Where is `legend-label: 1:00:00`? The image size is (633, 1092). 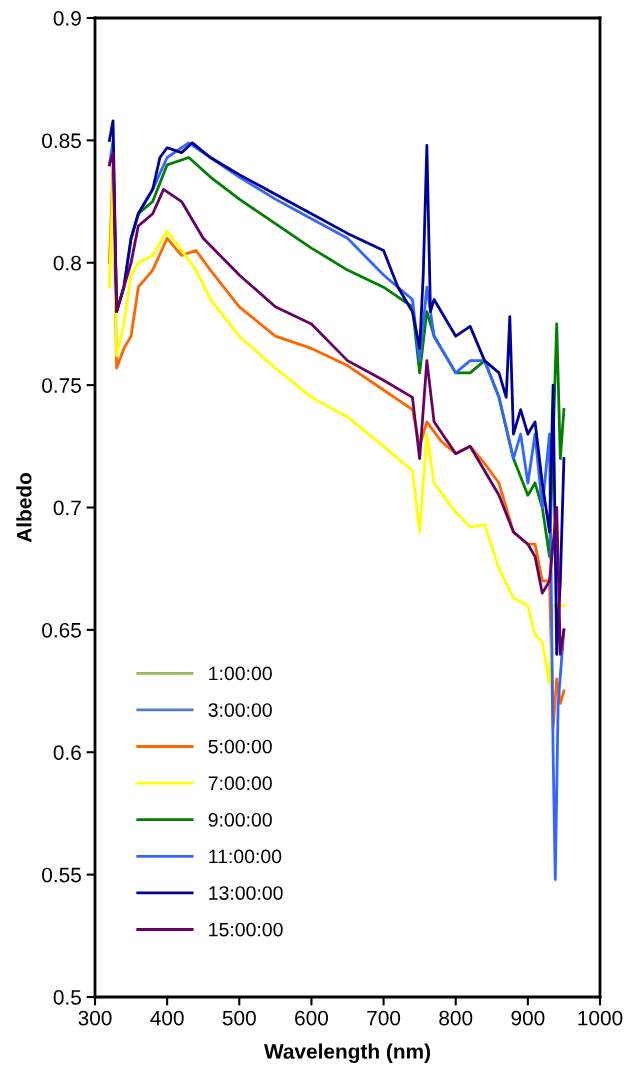
legend-label: 1:00:00 is located at coordinates (240, 673).